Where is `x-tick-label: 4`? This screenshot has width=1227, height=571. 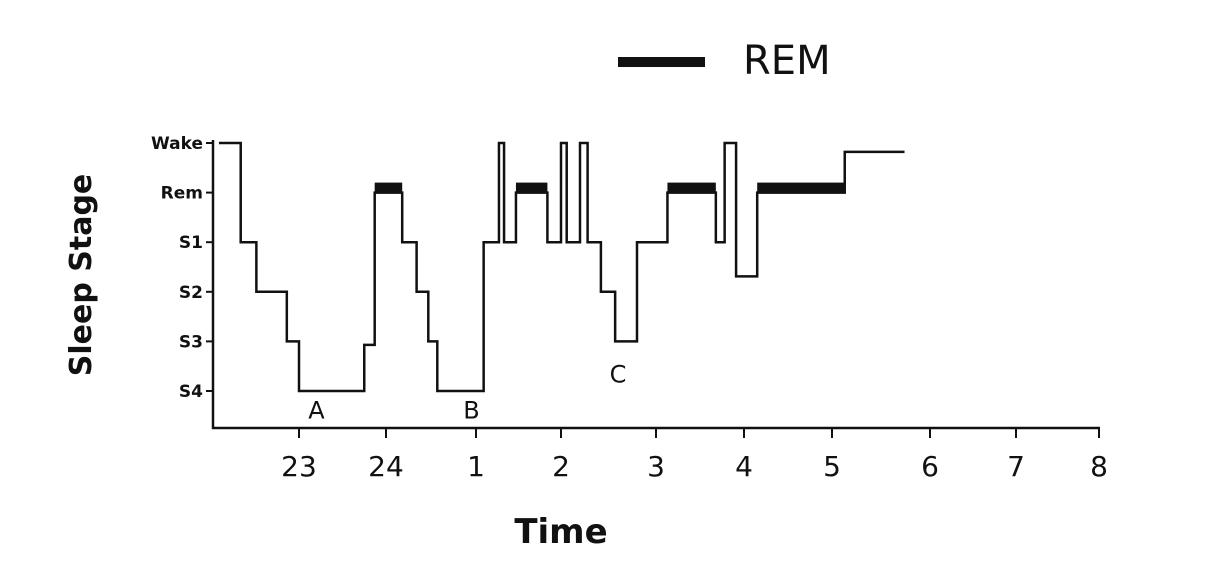 x-tick-label: 4 is located at coordinates (744, 466).